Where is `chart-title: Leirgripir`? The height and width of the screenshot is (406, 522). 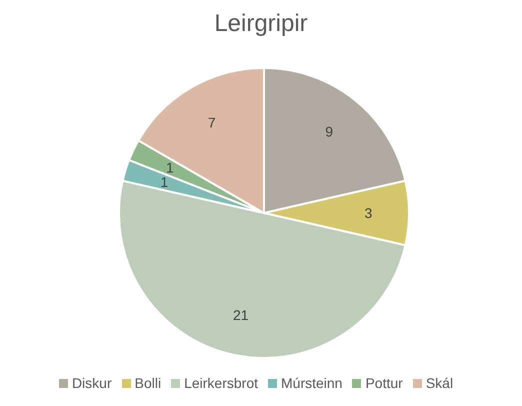 chart-title: Leirgripir is located at coordinates (261, 24).